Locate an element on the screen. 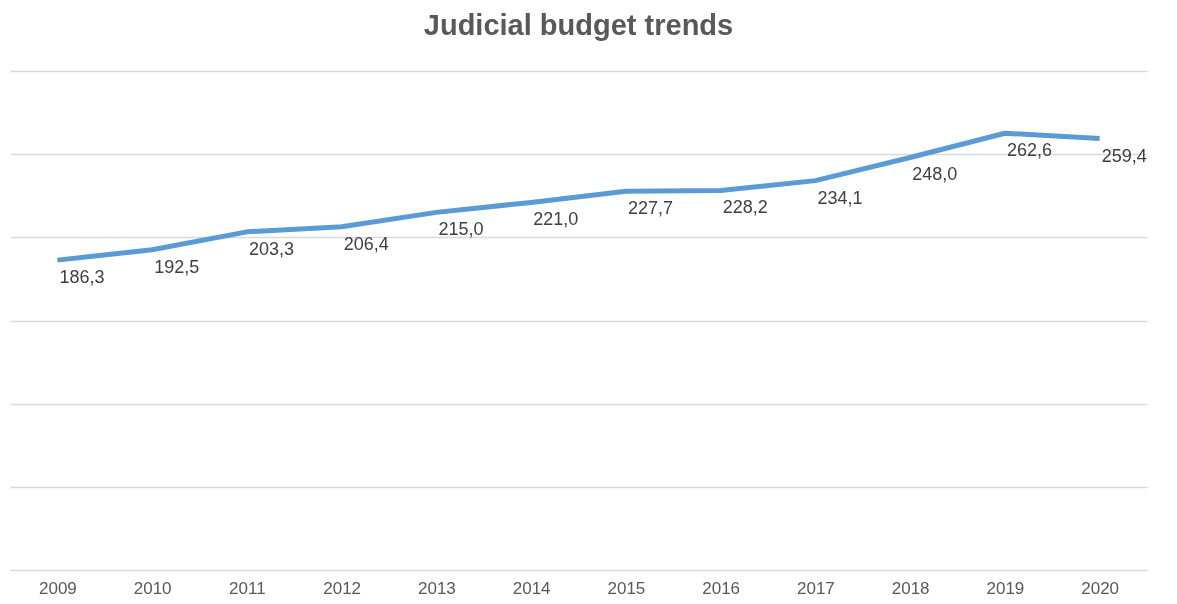 The image size is (1177, 604). x-tick-label: 2020 is located at coordinates (1100, 588).